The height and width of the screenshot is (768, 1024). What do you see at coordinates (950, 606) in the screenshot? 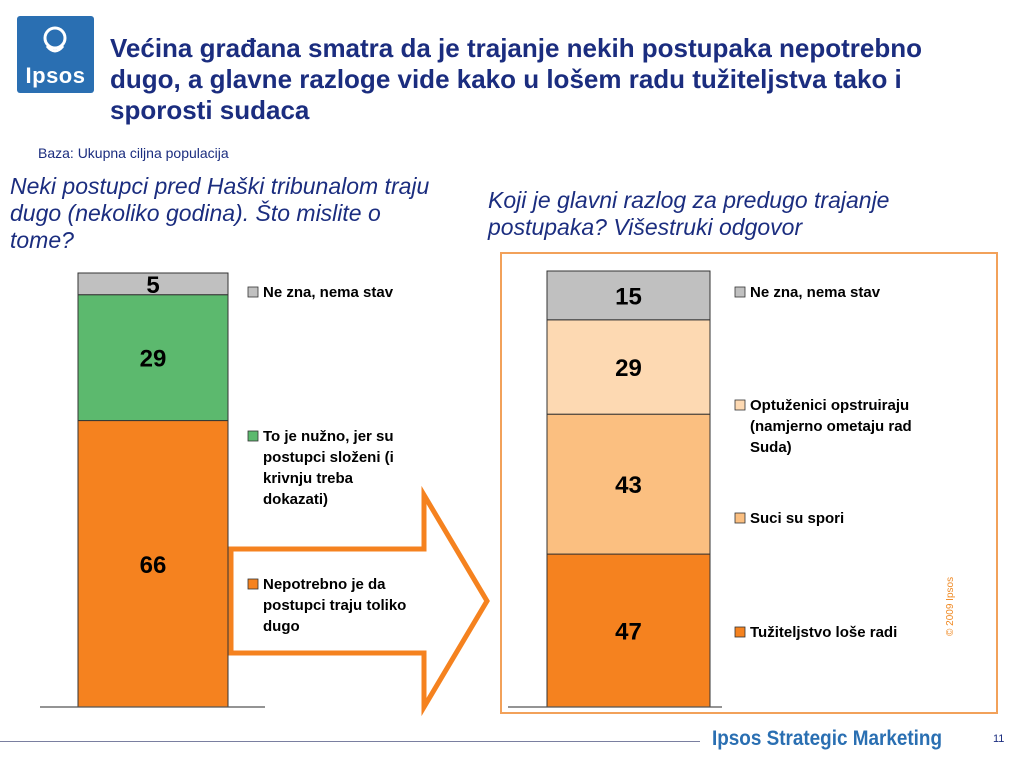
I see `copyright-note: © 2009 Ipsos` at bounding box center [950, 606].